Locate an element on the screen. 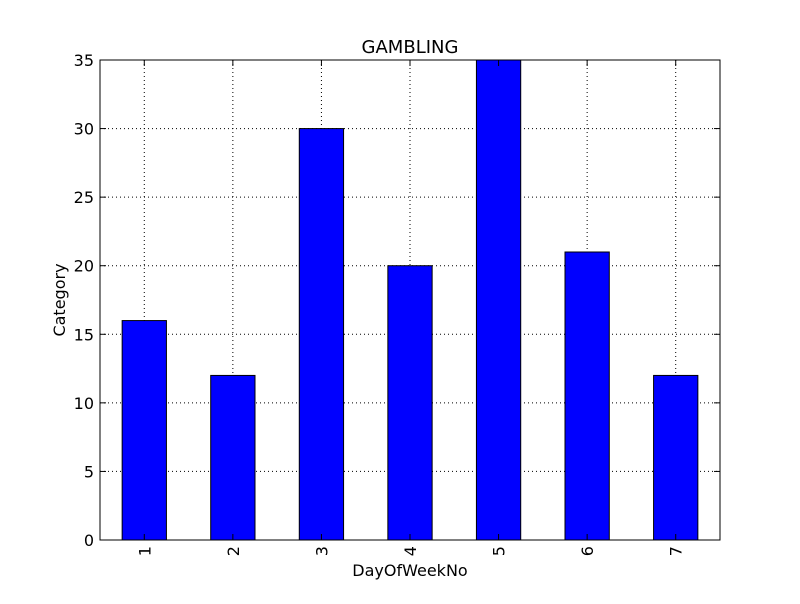 This screenshot has height=604, width=800. y-tick-label: 30 is located at coordinates (84, 129).